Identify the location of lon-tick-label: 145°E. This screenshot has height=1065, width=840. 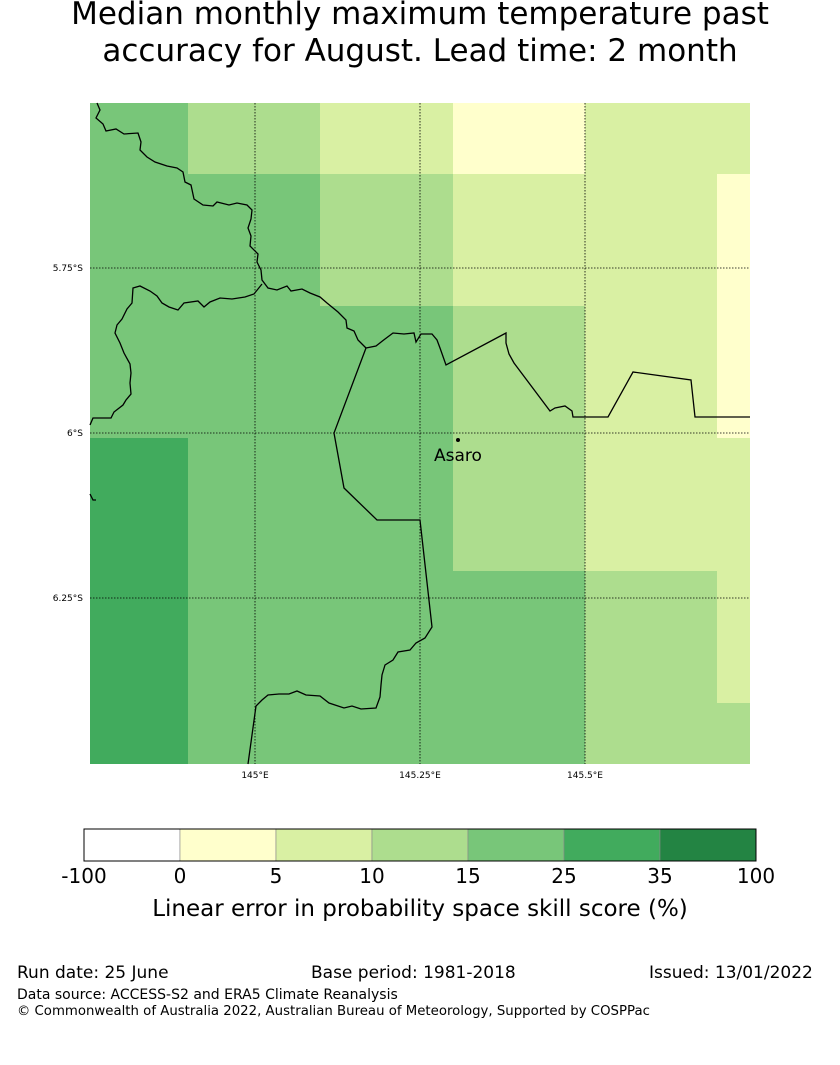
(255, 776).